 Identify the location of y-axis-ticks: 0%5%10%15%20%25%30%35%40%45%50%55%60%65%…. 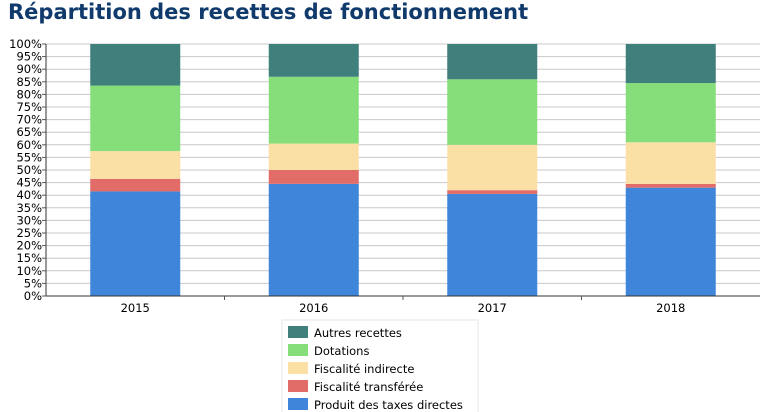
(27, 170).